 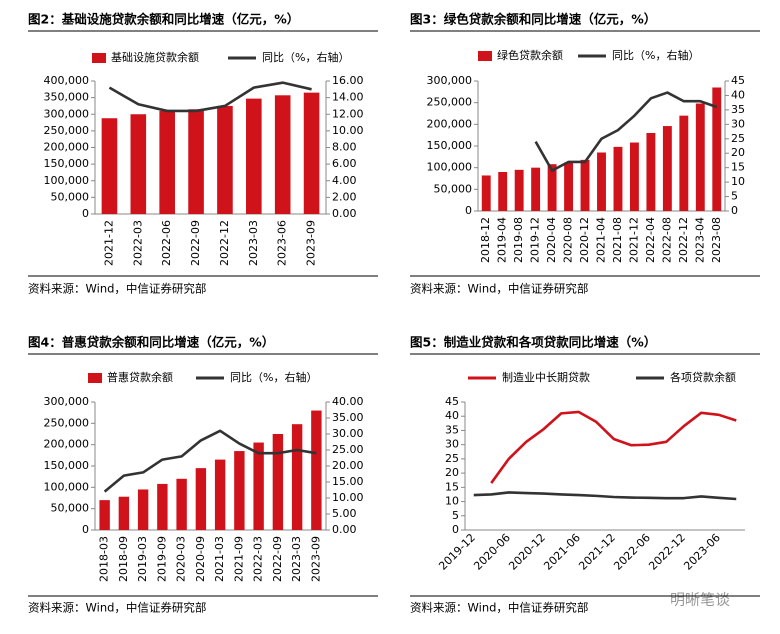 What do you see at coordinates (348, 465) in the screenshot?
I see `y2-tick-label: 20.00` at bounding box center [348, 465].